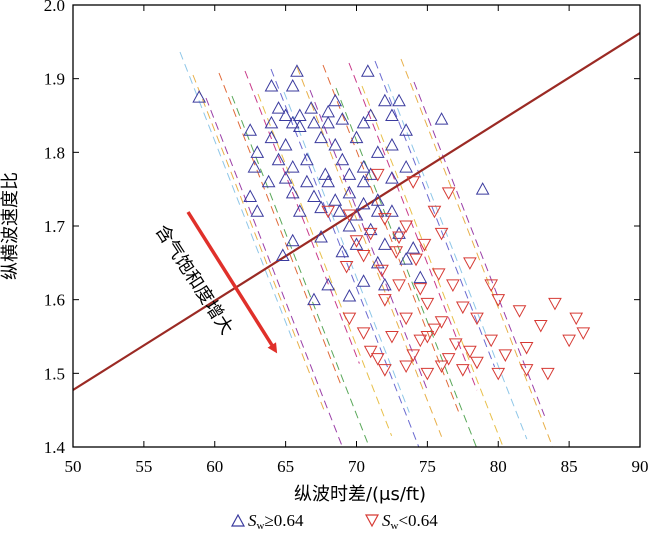  Describe the element at coordinates (214, 466) in the screenshot. I see `x-tick-label: 60` at that location.